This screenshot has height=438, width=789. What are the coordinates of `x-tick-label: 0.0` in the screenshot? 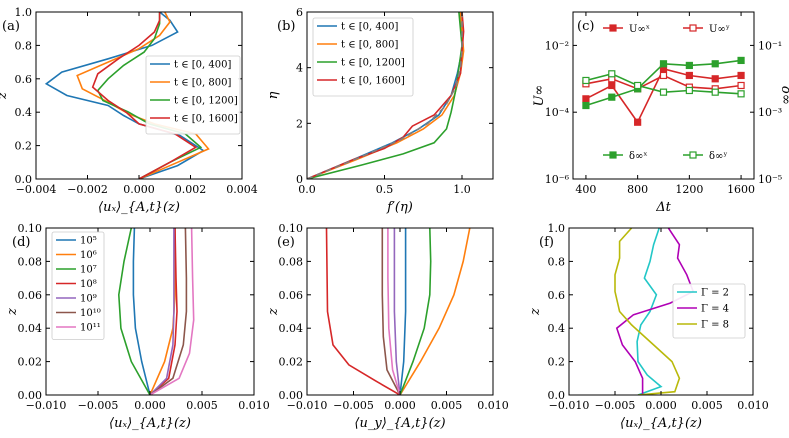 It's located at (307, 189).